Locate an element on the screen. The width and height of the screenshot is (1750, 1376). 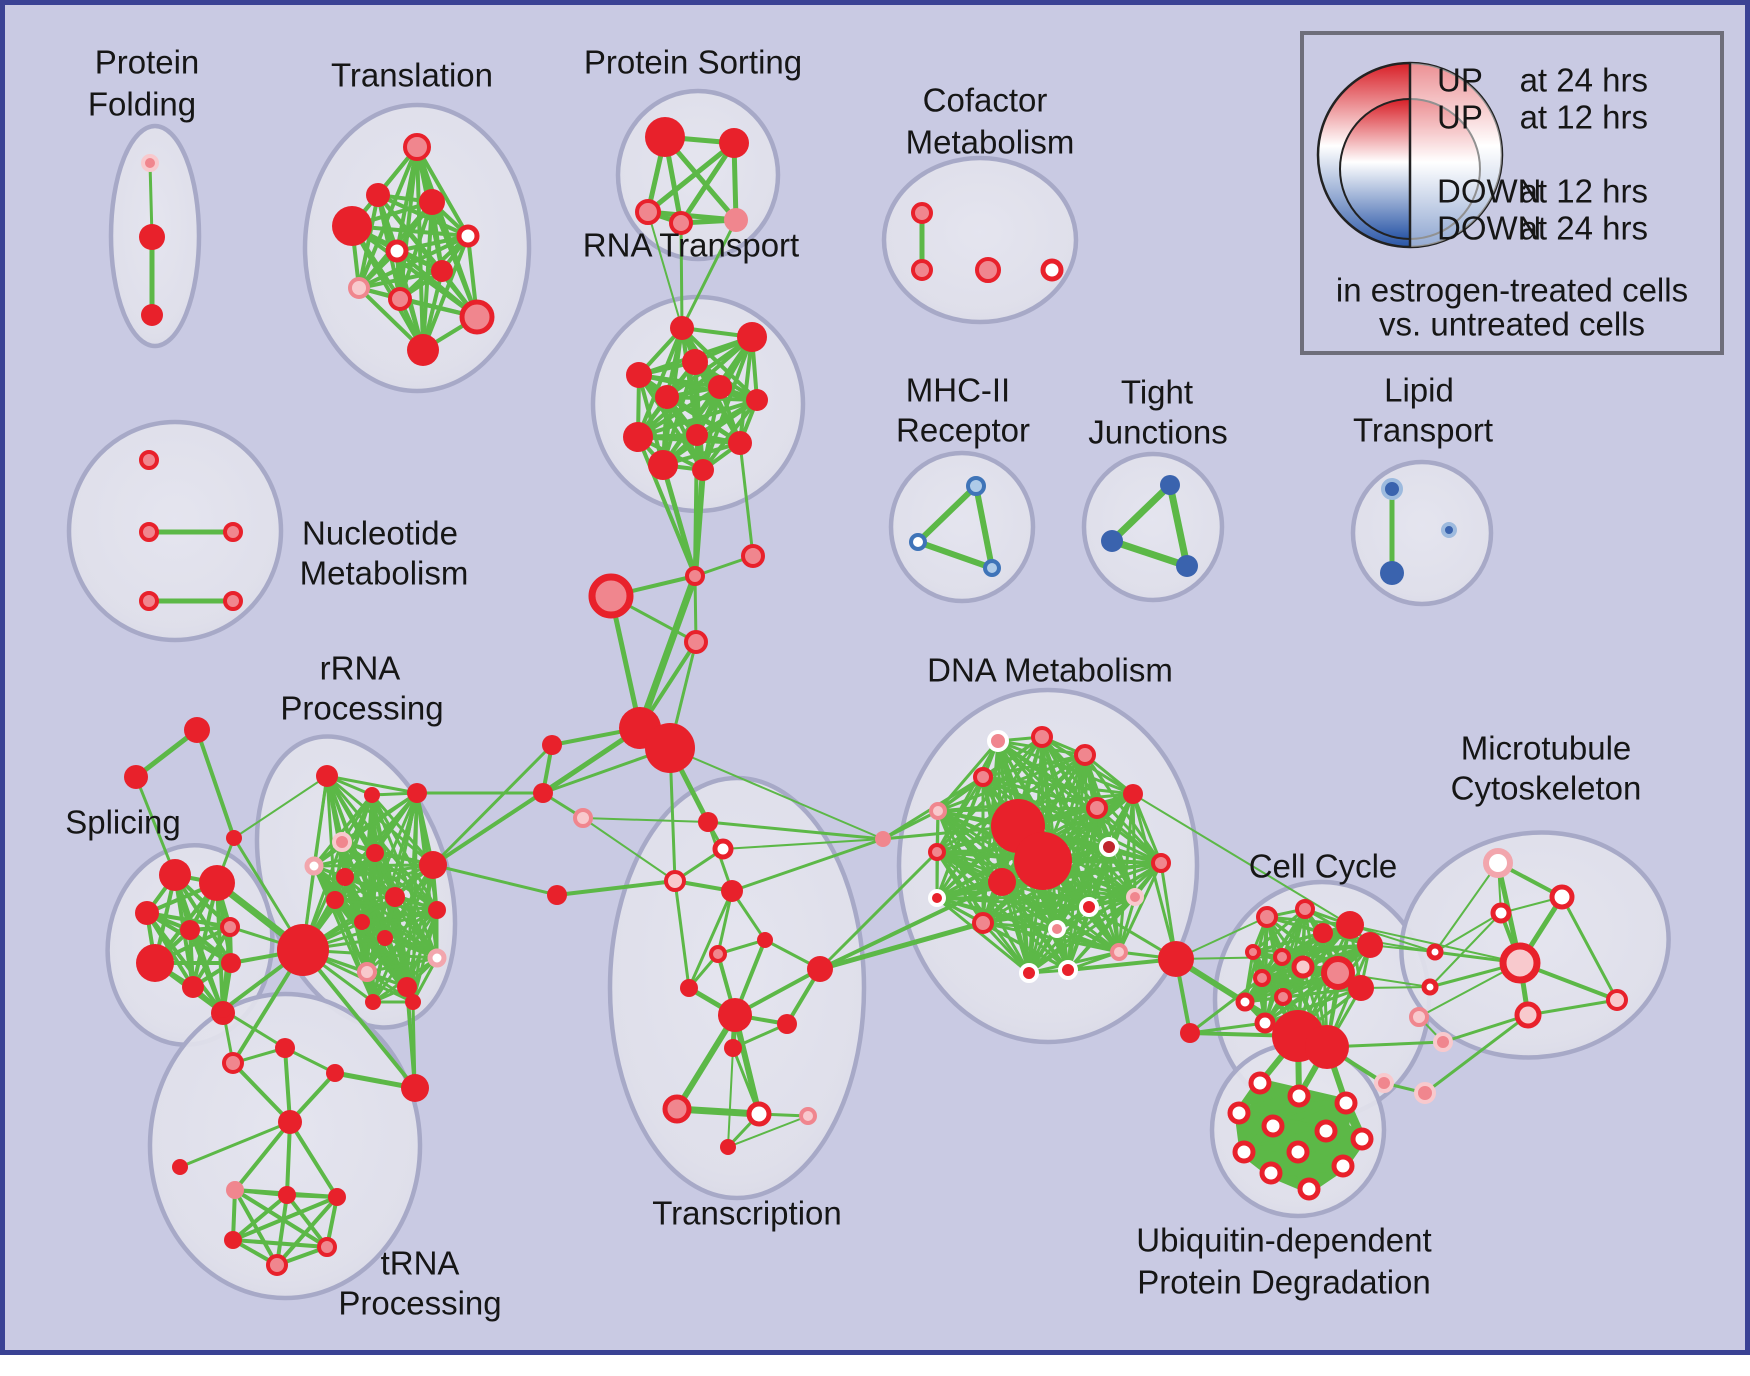
gene-node-dm10 is located at coordinates (1043, 861).